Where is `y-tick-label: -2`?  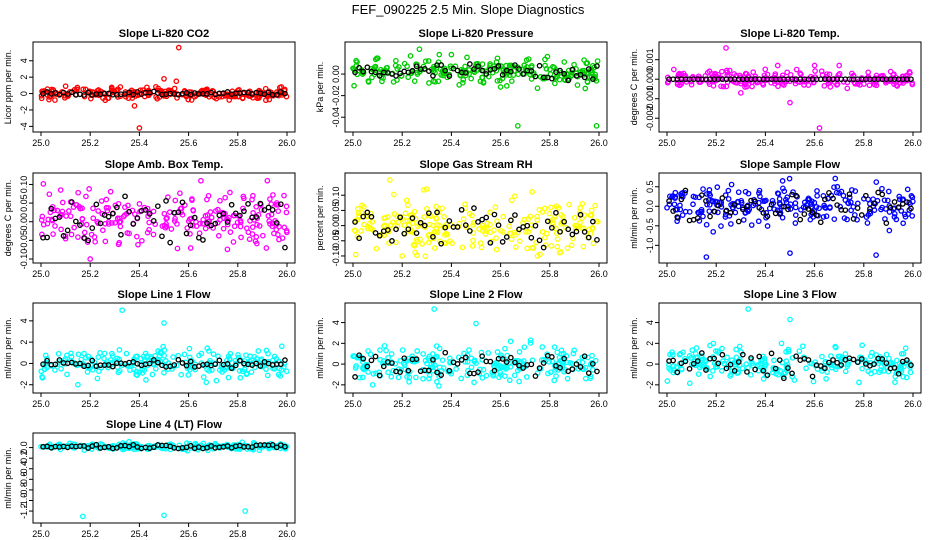 y-tick-label: -2 is located at coordinates (336, 385).